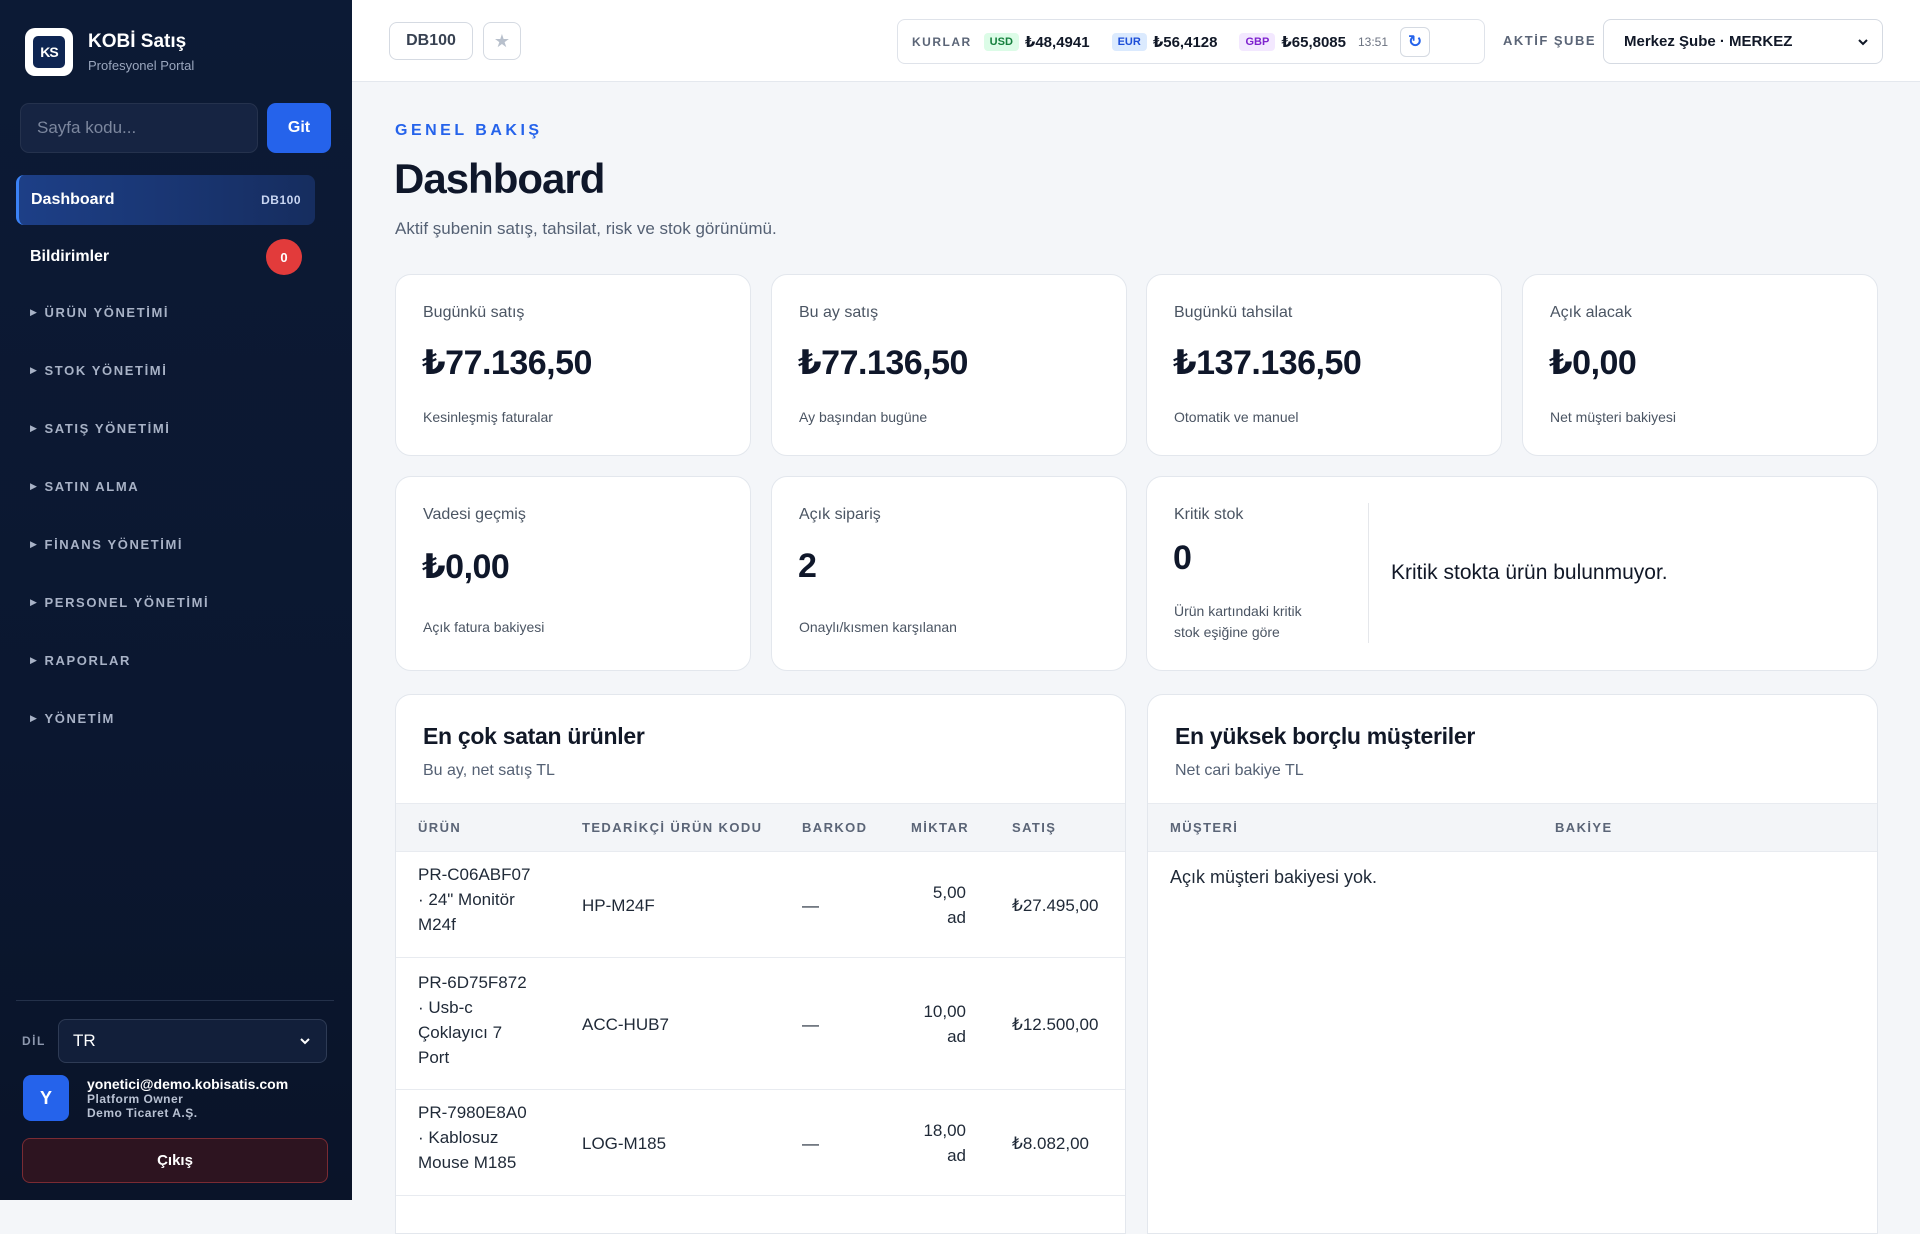  I want to click on kpi-label: Kritik stok, so click(1209, 514).